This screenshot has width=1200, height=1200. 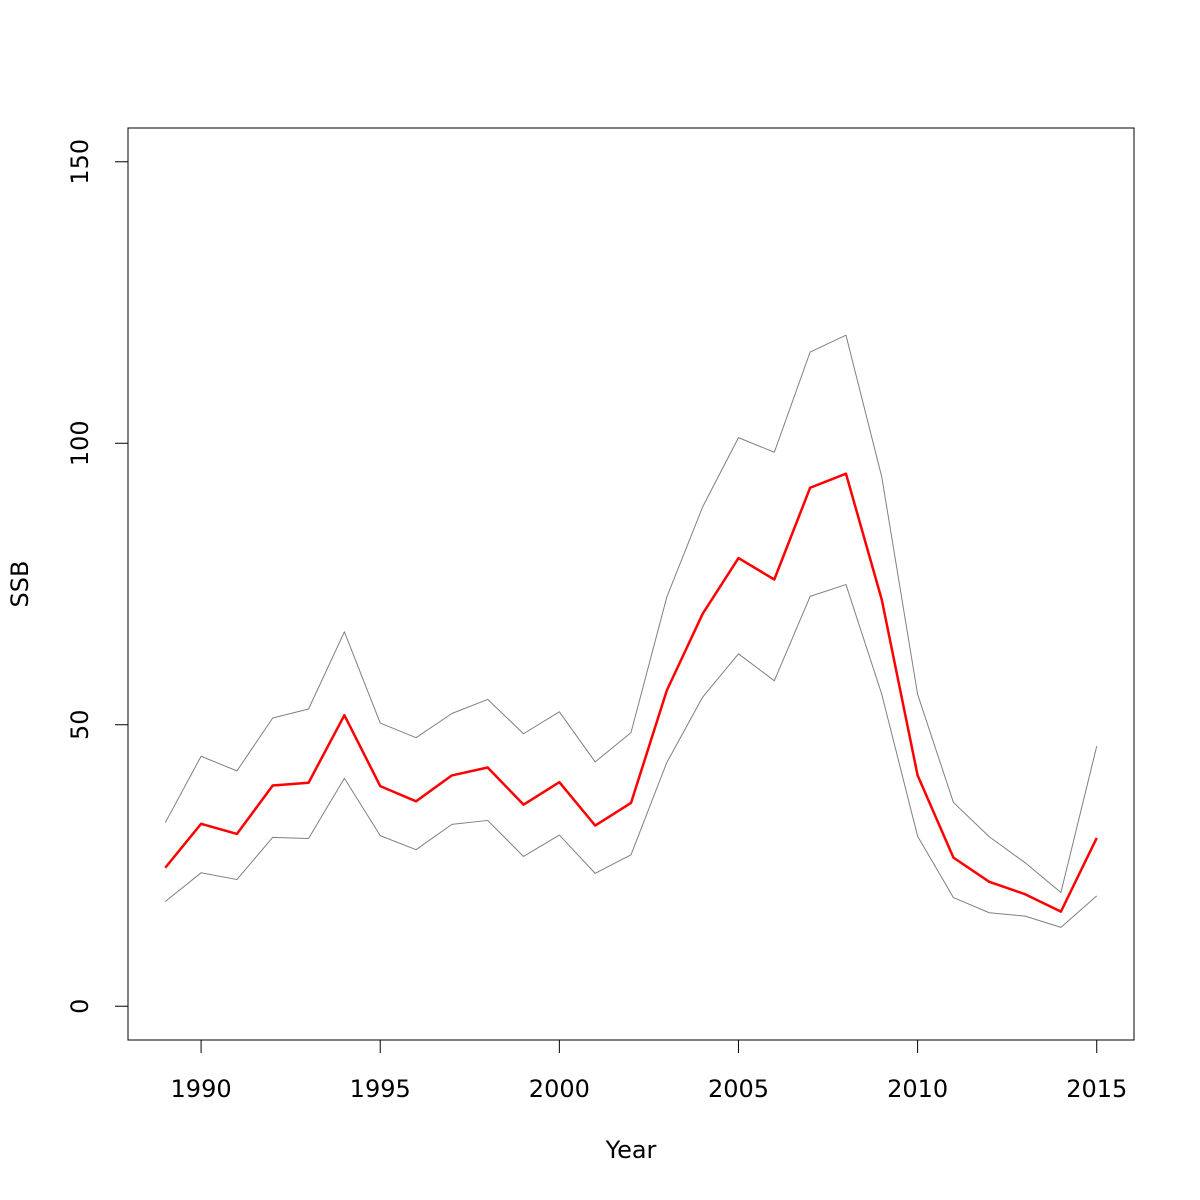 I want to click on x-tick-label: 2000, so click(x=559, y=1089).